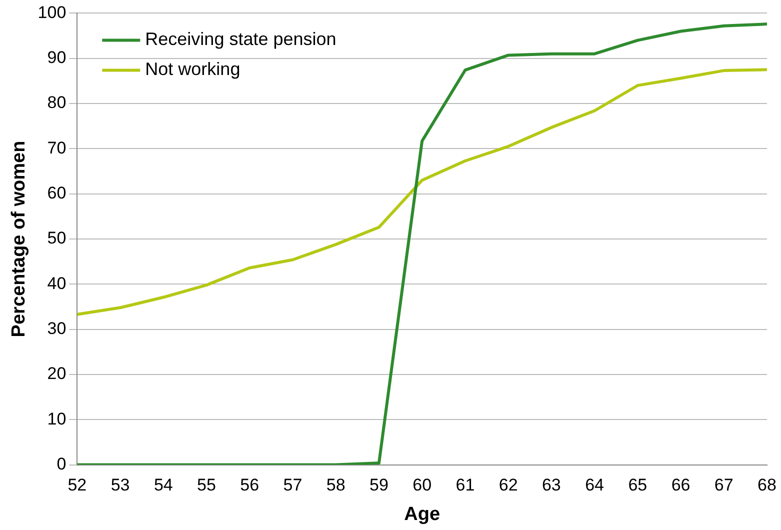  What do you see at coordinates (465, 485) in the screenshot?
I see `x-tick-label: 61` at bounding box center [465, 485].